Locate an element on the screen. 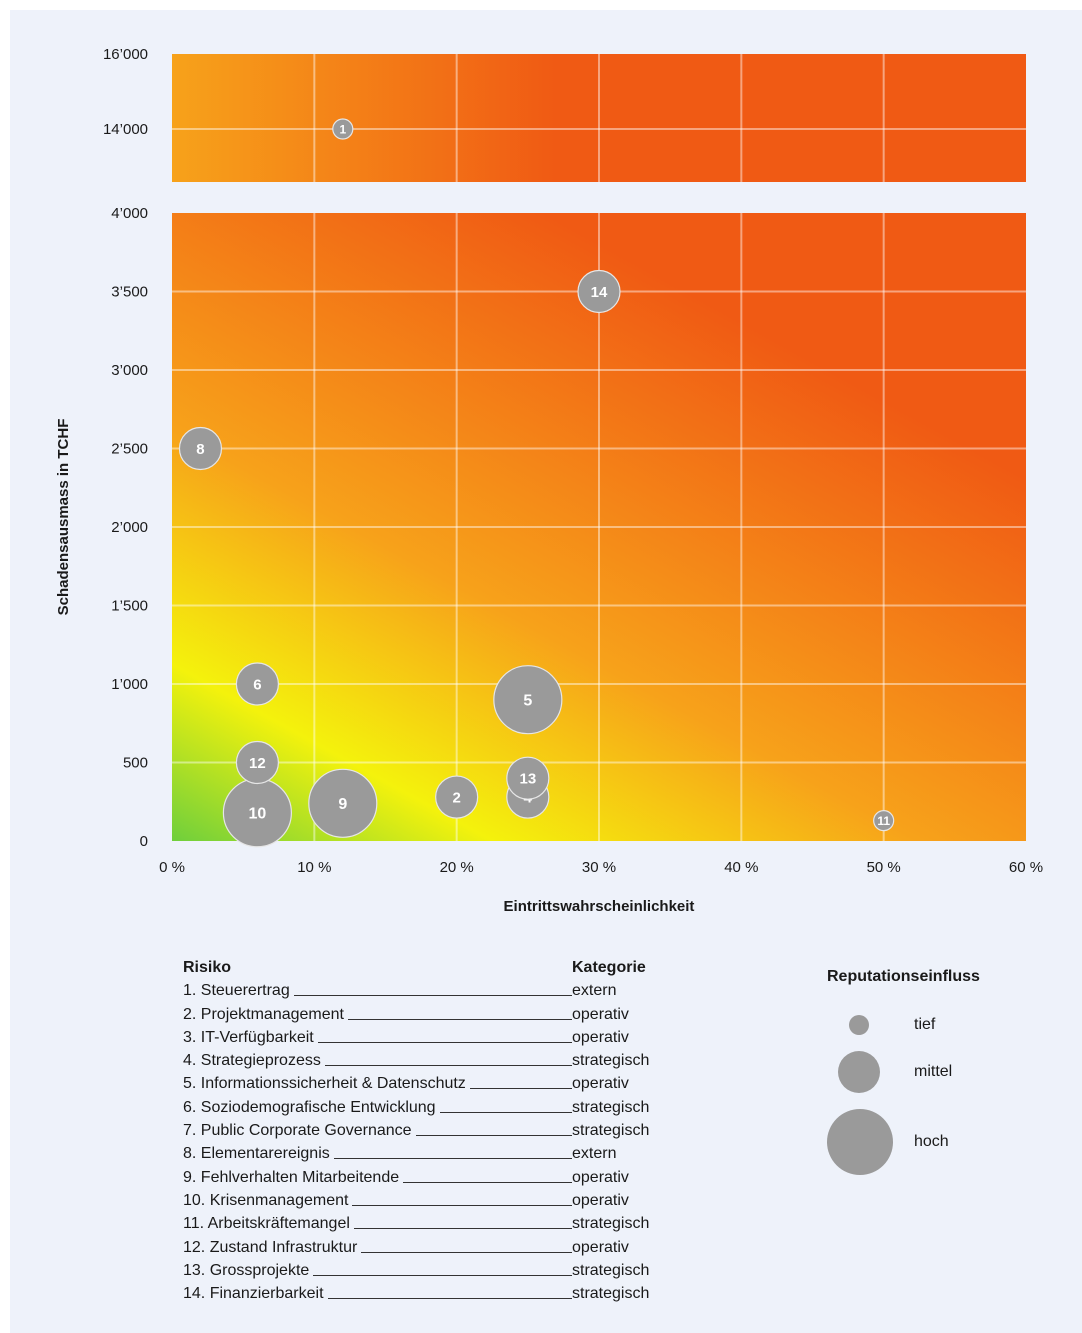 This screenshot has width=1082, height=1333. bubble-label: 1 is located at coordinates (342, 129).